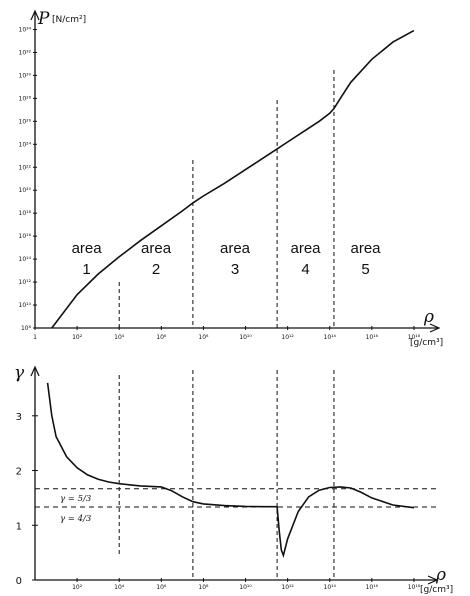 The image size is (470, 596). I want to click on gamma-y-tick-label: 1, so click(19, 526).